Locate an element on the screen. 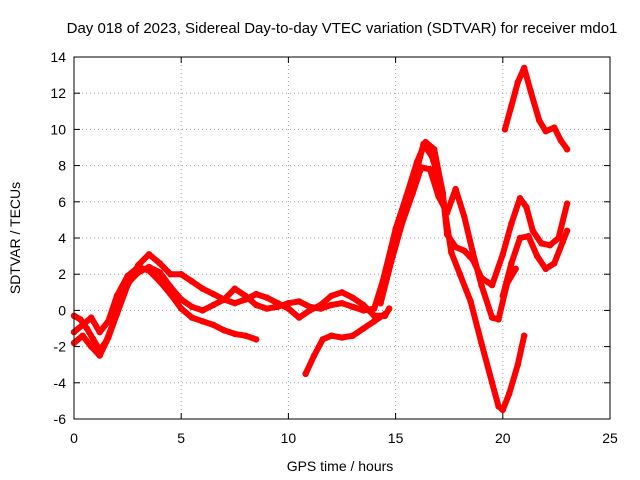 The image size is (640, 480). x-tick-label: 10 is located at coordinates (289, 438).